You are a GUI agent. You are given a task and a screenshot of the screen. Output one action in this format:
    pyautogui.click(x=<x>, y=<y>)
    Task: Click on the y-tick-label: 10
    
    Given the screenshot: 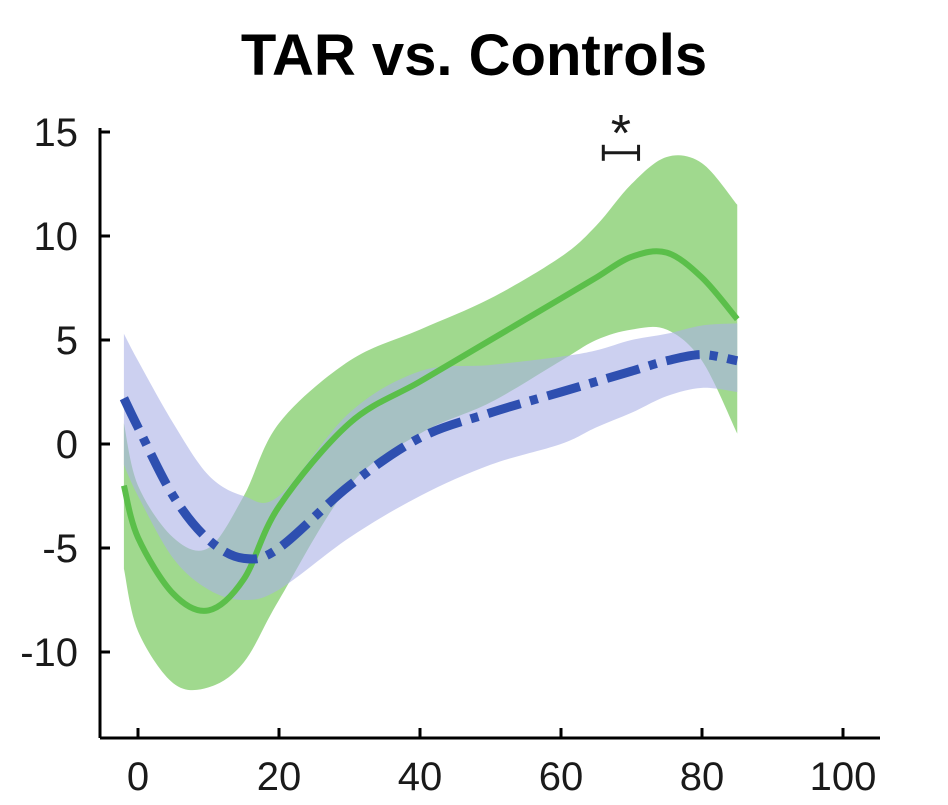 What is the action you would take?
    pyautogui.click(x=56, y=237)
    